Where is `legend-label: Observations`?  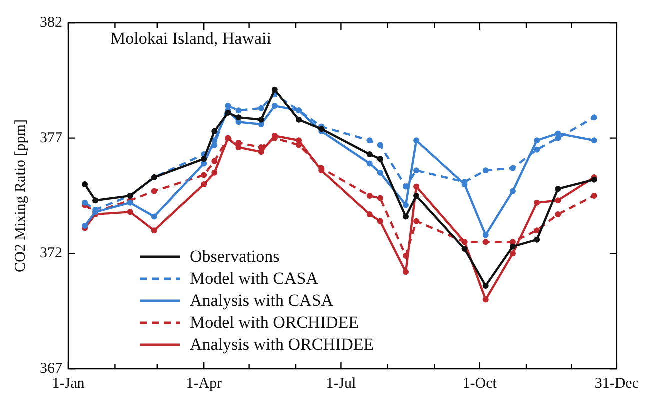
legend-label: Observations is located at coordinates (235, 257).